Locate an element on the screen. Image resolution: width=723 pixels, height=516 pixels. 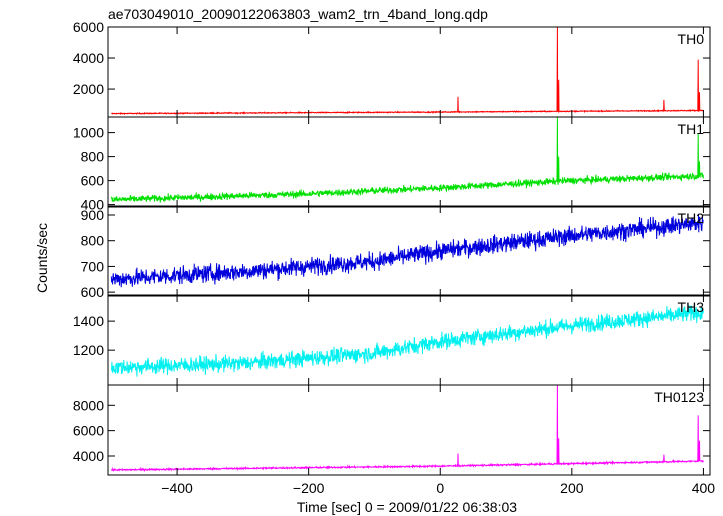
series-line-th0 is located at coordinates (407, 71).